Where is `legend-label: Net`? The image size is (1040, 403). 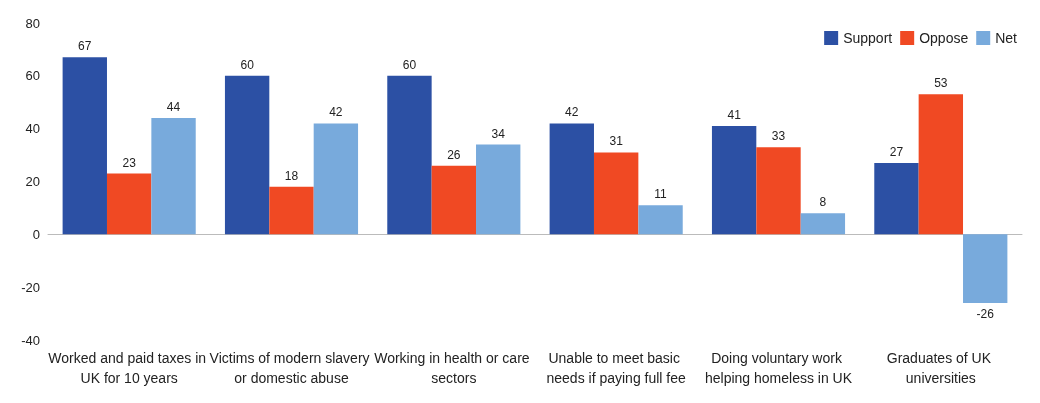 legend-label: Net is located at coordinates (1006, 38).